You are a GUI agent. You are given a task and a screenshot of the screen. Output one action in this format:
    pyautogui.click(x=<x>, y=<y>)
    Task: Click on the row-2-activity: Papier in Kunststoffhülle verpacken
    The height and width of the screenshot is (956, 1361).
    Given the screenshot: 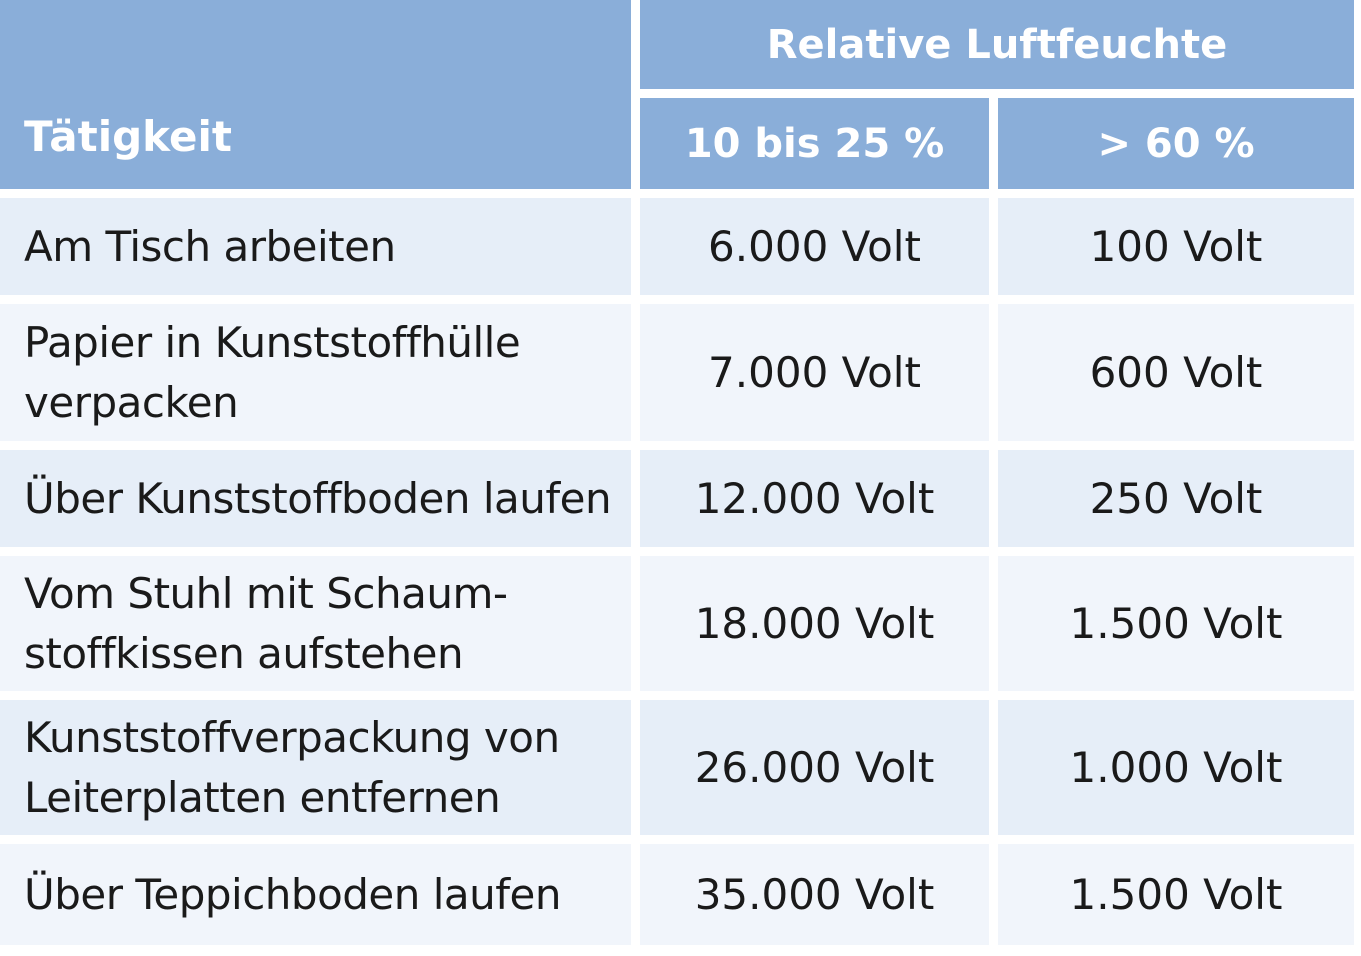 What is the action you would take?
    pyautogui.click(x=315, y=372)
    